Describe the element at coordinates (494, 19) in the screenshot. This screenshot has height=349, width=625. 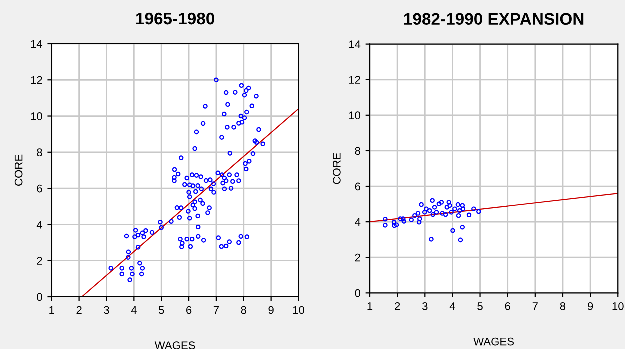
I see `chart-title: 1982-1990 EXPANSION` at that location.